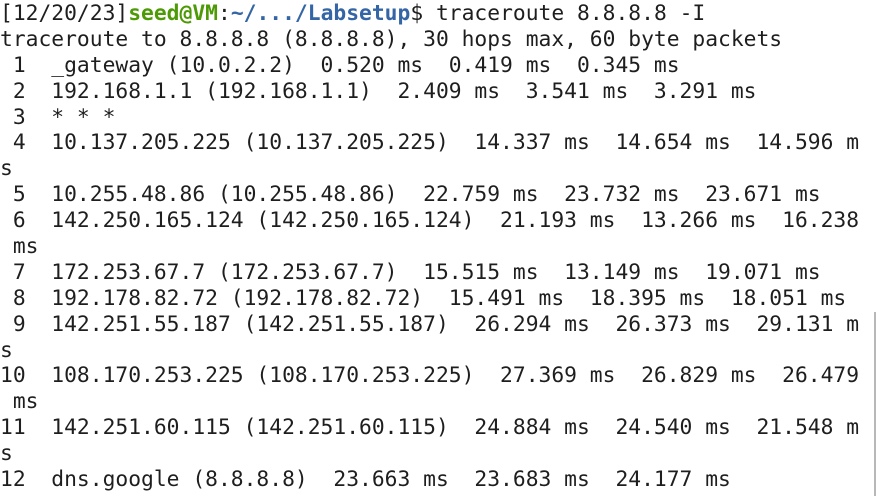 The width and height of the screenshot is (878, 496). What do you see at coordinates (875, 404) in the screenshot?
I see `scrollbar` at bounding box center [875, 404].